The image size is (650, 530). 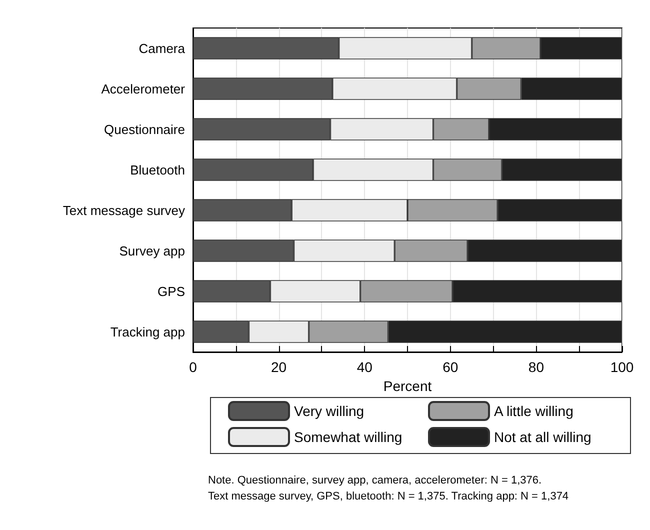 What do you see at coordinates (407, 386) in the screenshot?
I see `x-axis-title: Percent` at bounding box center [407, 386].